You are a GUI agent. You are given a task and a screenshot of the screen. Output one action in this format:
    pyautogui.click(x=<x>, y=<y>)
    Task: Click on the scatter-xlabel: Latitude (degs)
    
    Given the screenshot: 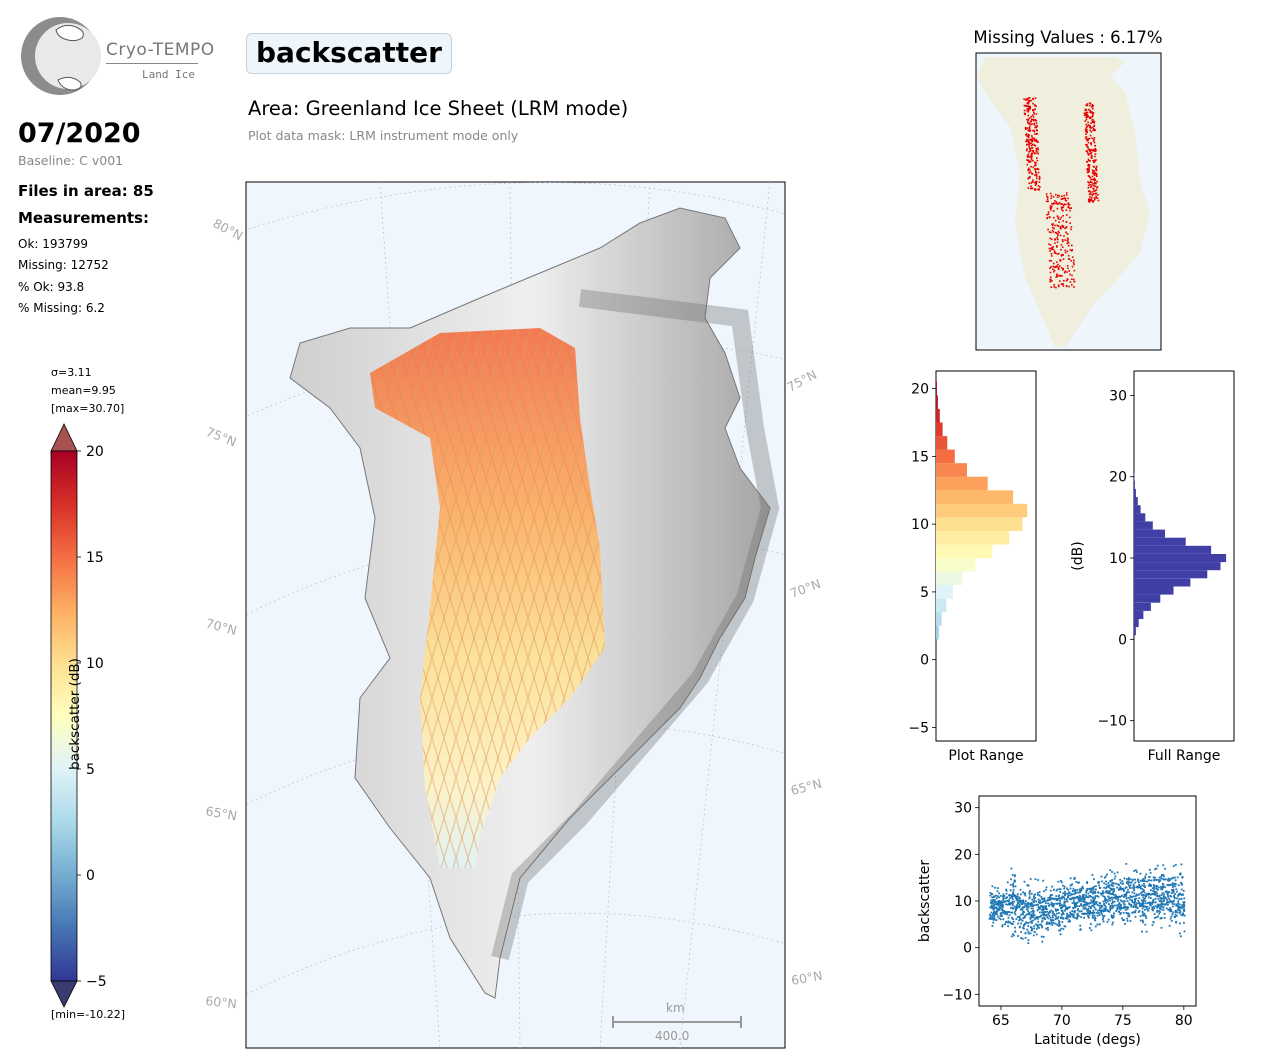 What is the action you would take?
    pyautogui.click(x=1087, y=1040)
    